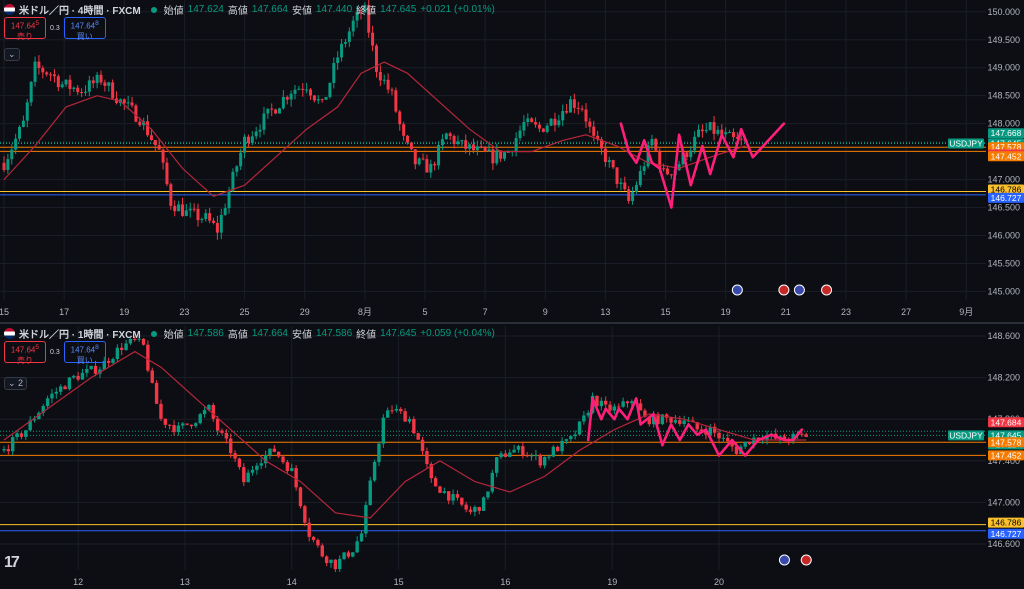 The image size is (1024, 589). I want to click on time-tick-label: 15, so click(399, 582).